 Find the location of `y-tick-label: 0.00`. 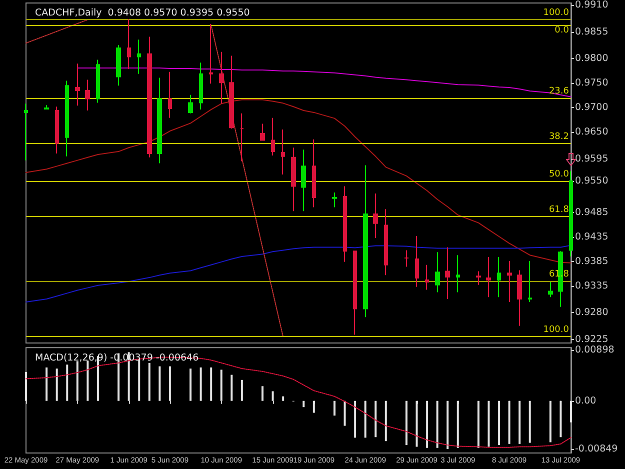

y-tick-label: 0.00 is located at coordinates (585, 400).